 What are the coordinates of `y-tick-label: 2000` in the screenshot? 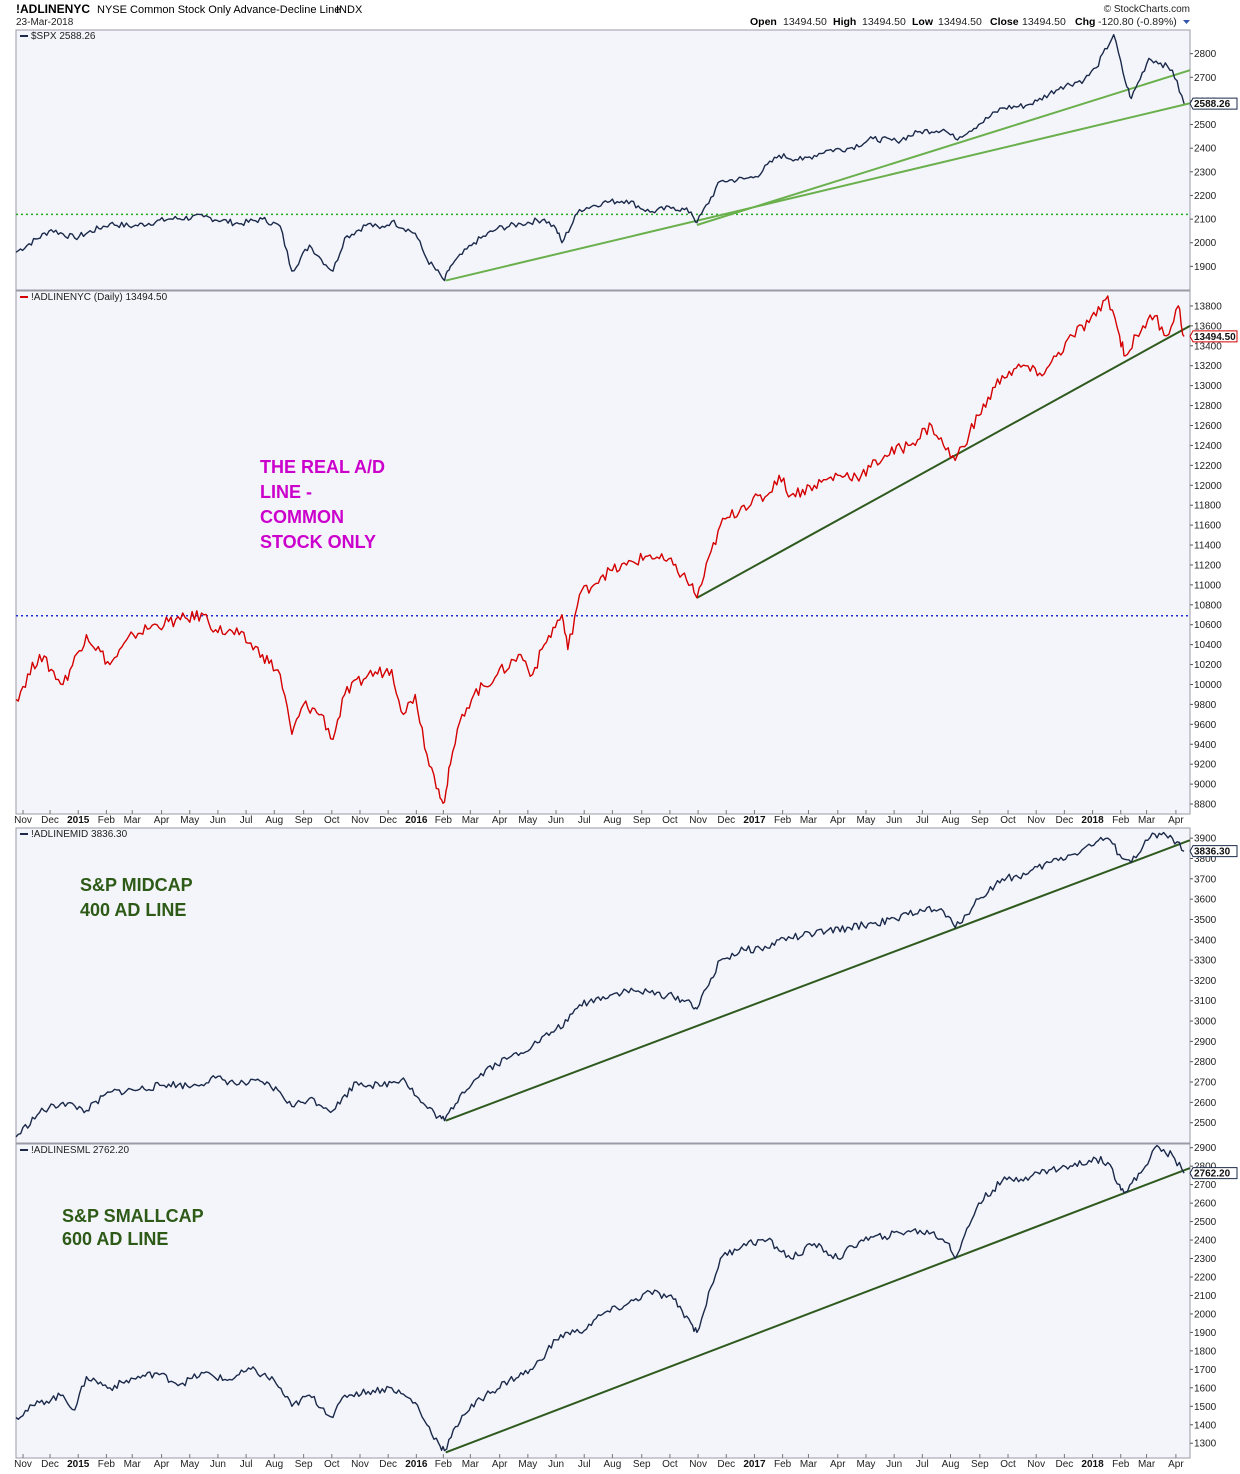 It's located at (1205, 243).